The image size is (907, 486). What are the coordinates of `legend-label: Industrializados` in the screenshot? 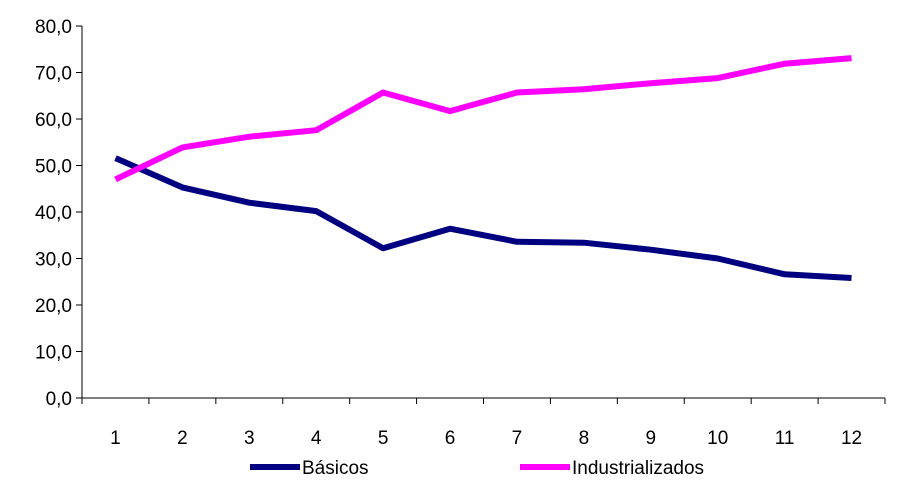 It's located at (638, 468).